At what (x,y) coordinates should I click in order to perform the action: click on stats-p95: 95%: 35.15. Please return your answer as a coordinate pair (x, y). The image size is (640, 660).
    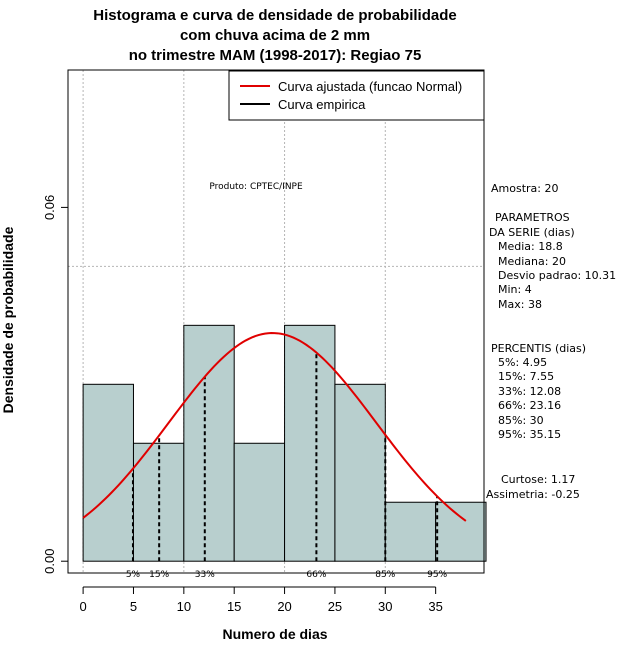
    Looking at the image, I should click on (529, 434).